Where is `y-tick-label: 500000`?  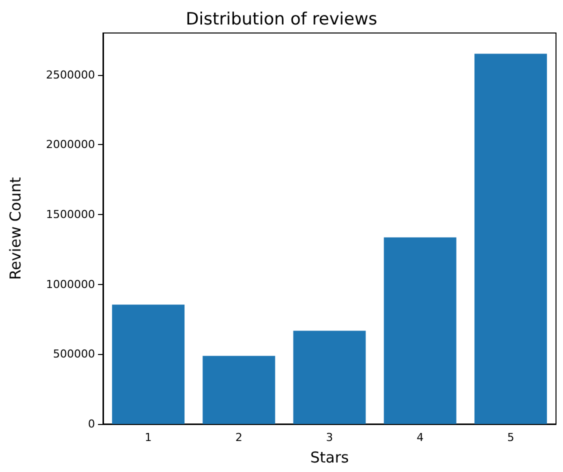
y-tick-label: 500000 is located at coordinates (74, 354).